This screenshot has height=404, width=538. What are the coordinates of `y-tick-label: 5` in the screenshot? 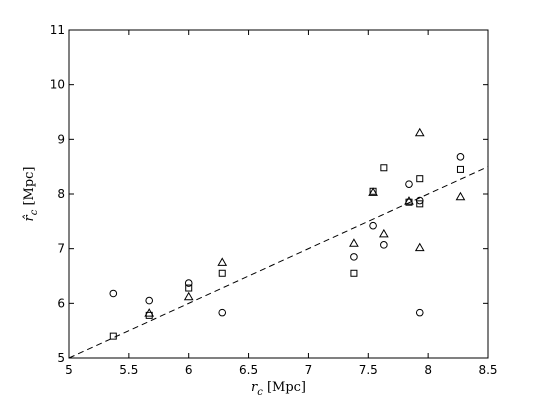 It's located at (61, 358).